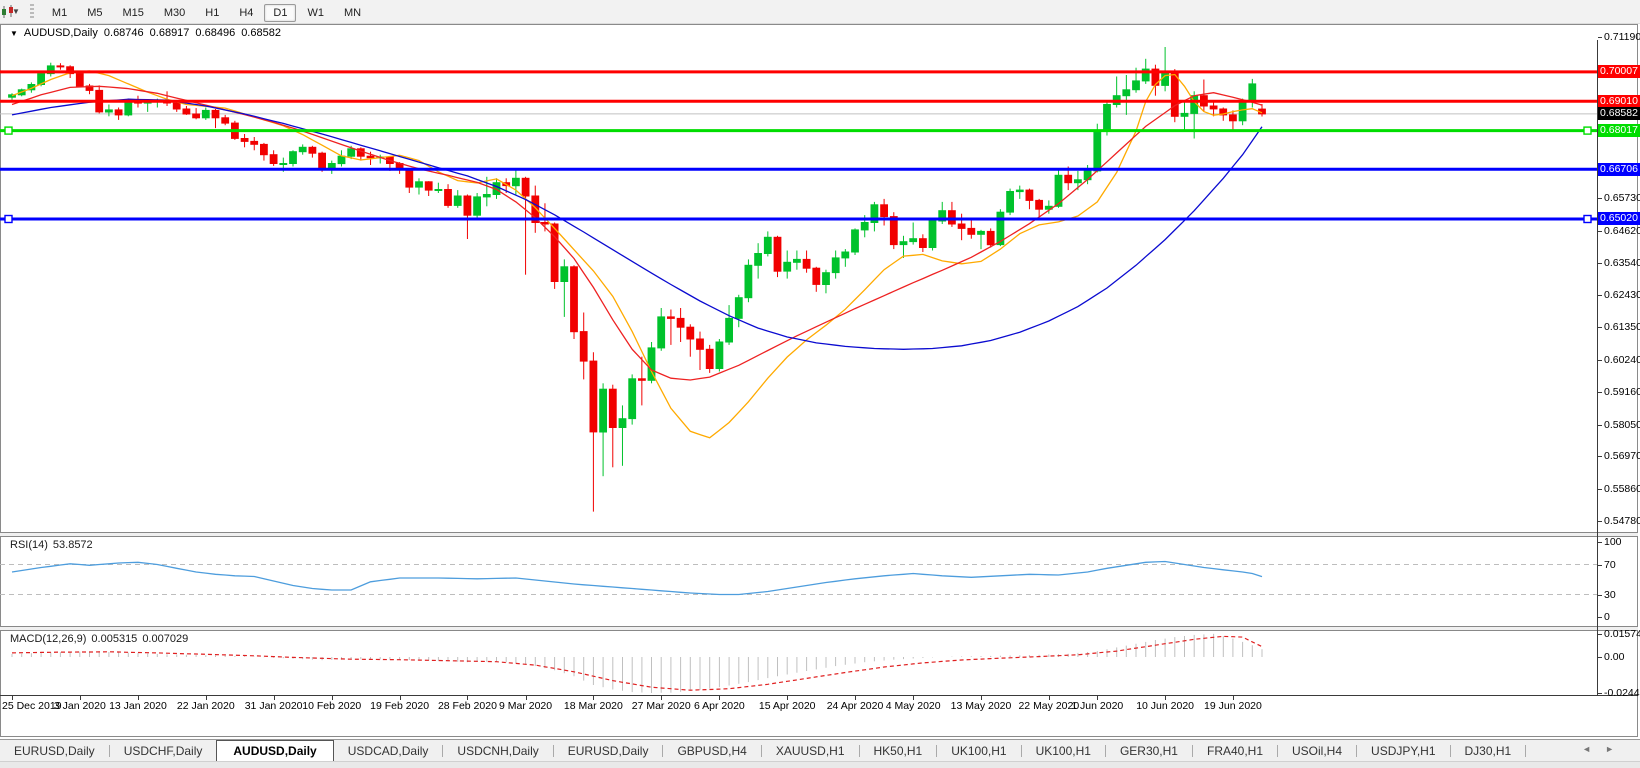 Image resolution: width=1640 pixels, height=768 pixels. Describe the element at coordinates (1148, 751) in the screenshot. I see `tab-ger30-h1: GER30,H1` at that location.